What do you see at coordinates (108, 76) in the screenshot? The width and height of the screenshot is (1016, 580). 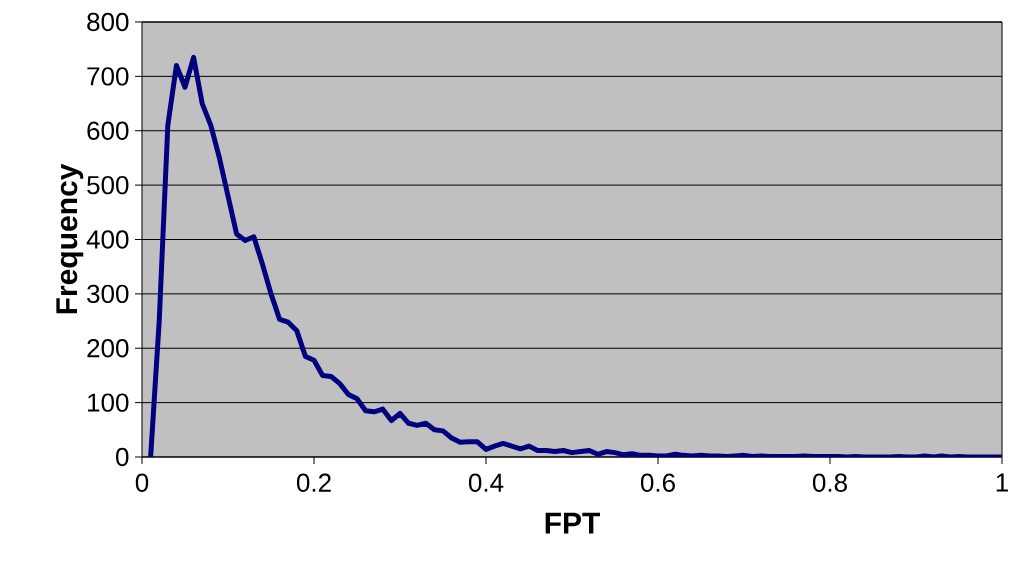 I see `y-tick-label: 700` at bounding box center [108, 76].